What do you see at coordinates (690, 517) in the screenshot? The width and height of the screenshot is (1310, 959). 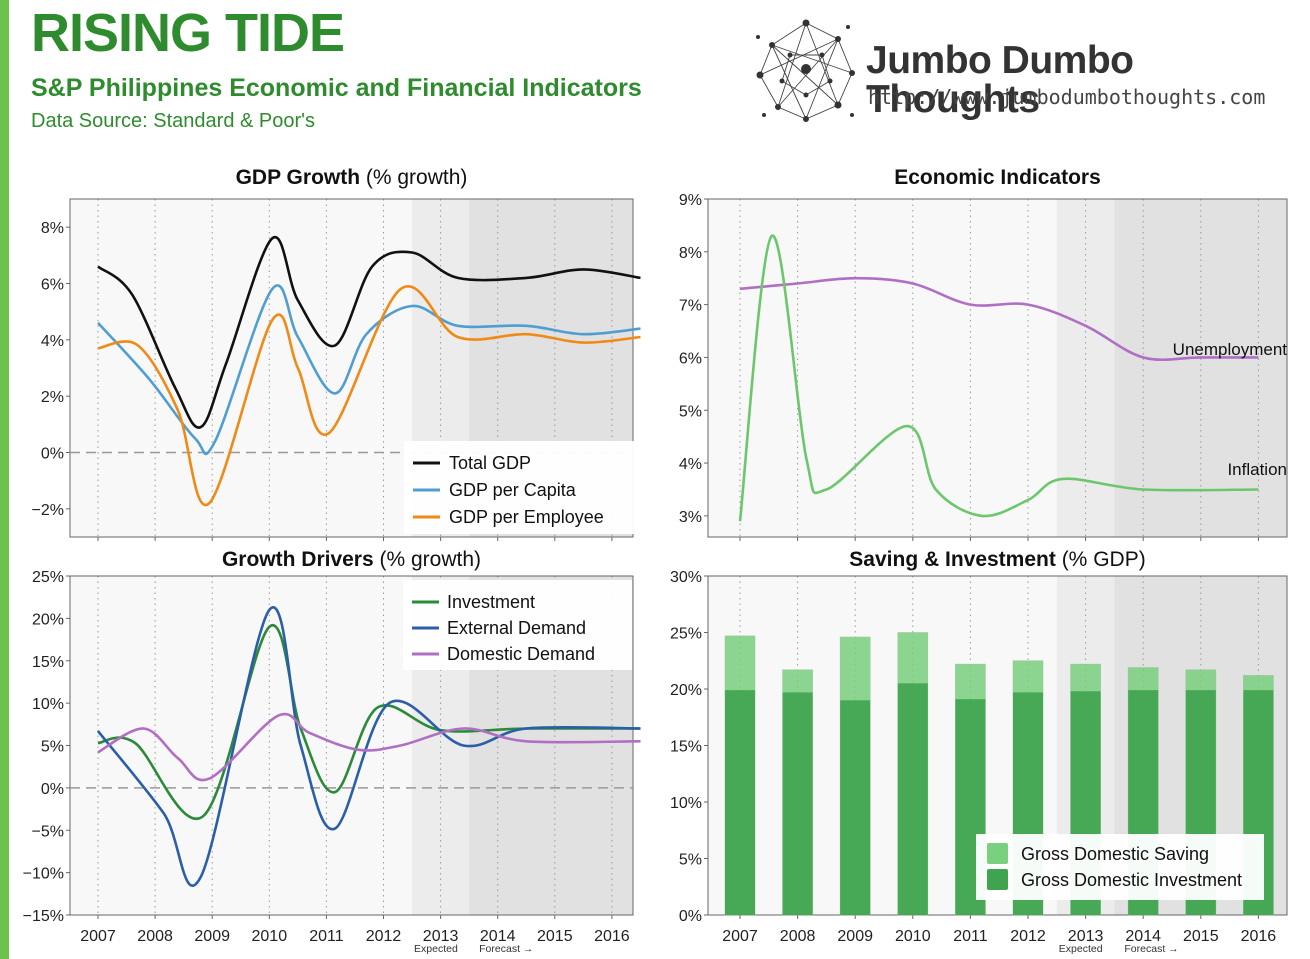 I see `y-tick-label: 3%` at bounding box center [690, 517].